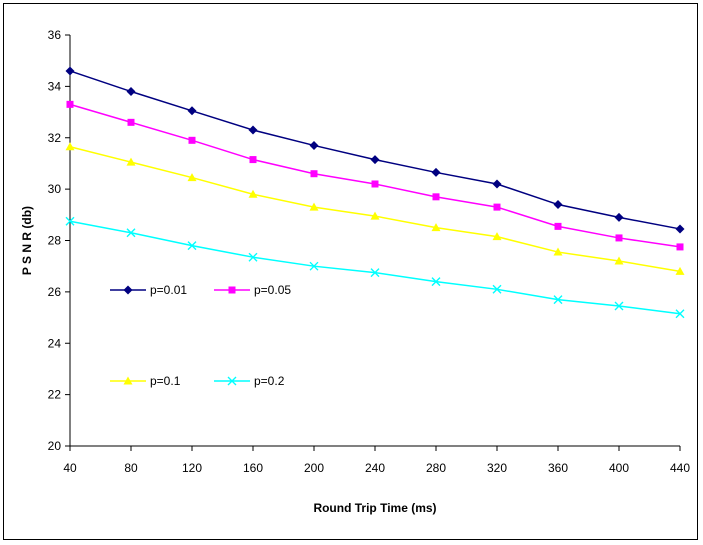  Describe the element at coordinates (131, 468) in the screenshot. I see `x-tick-label: 80` at that location.